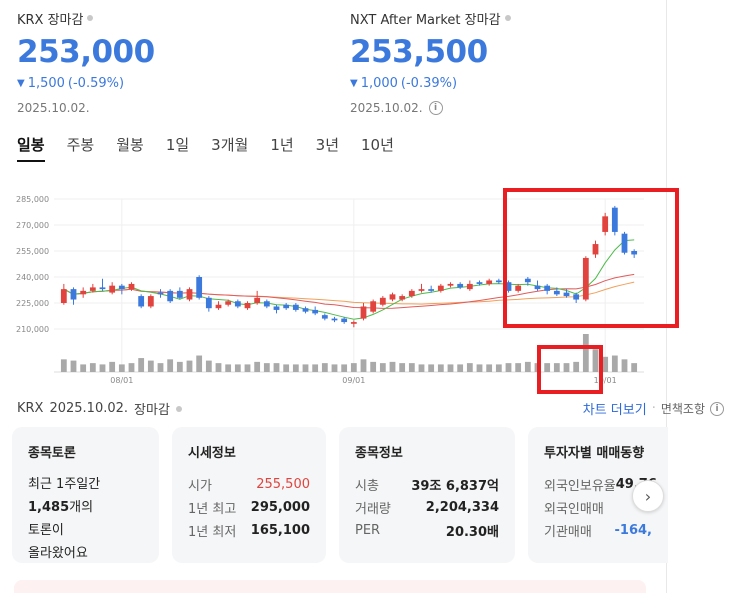  I want to click on nxt-date: 2025.10.02. i, so click(430, 108).